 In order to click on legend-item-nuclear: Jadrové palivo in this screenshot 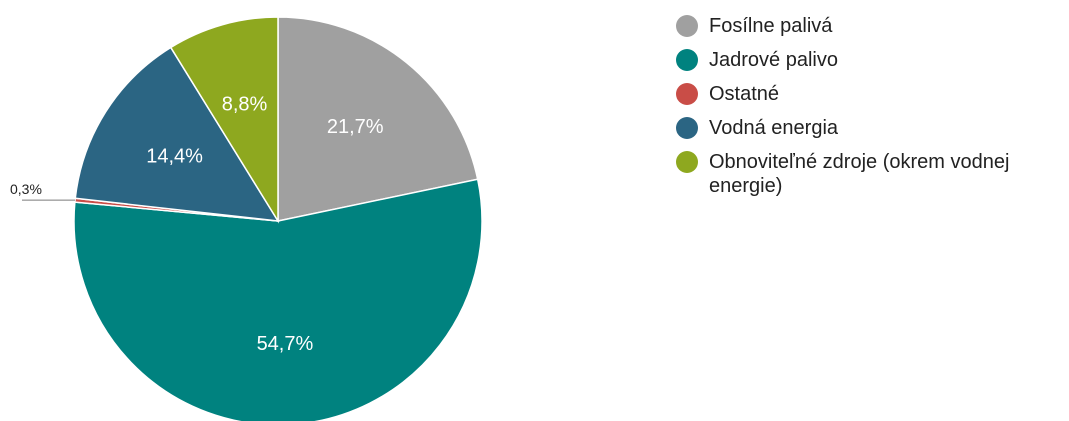, I will do `click(871, 60)`.